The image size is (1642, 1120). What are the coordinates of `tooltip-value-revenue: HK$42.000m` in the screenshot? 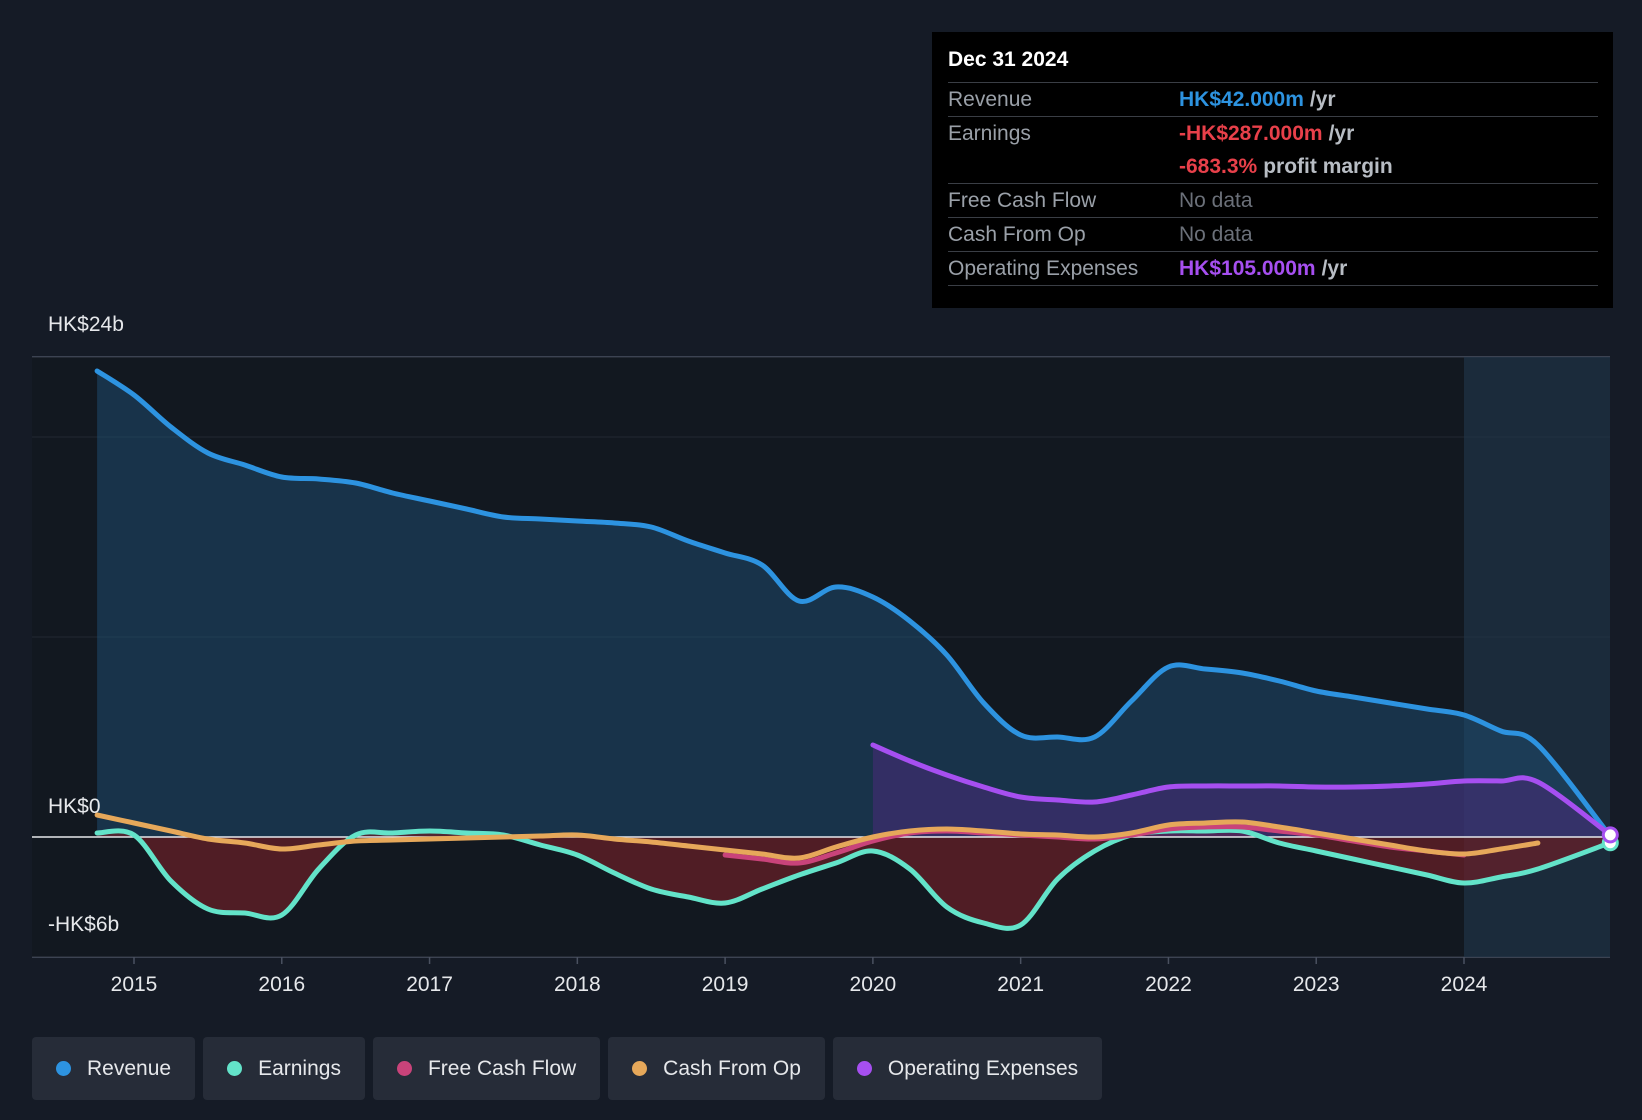 It's located at (1241, 99).